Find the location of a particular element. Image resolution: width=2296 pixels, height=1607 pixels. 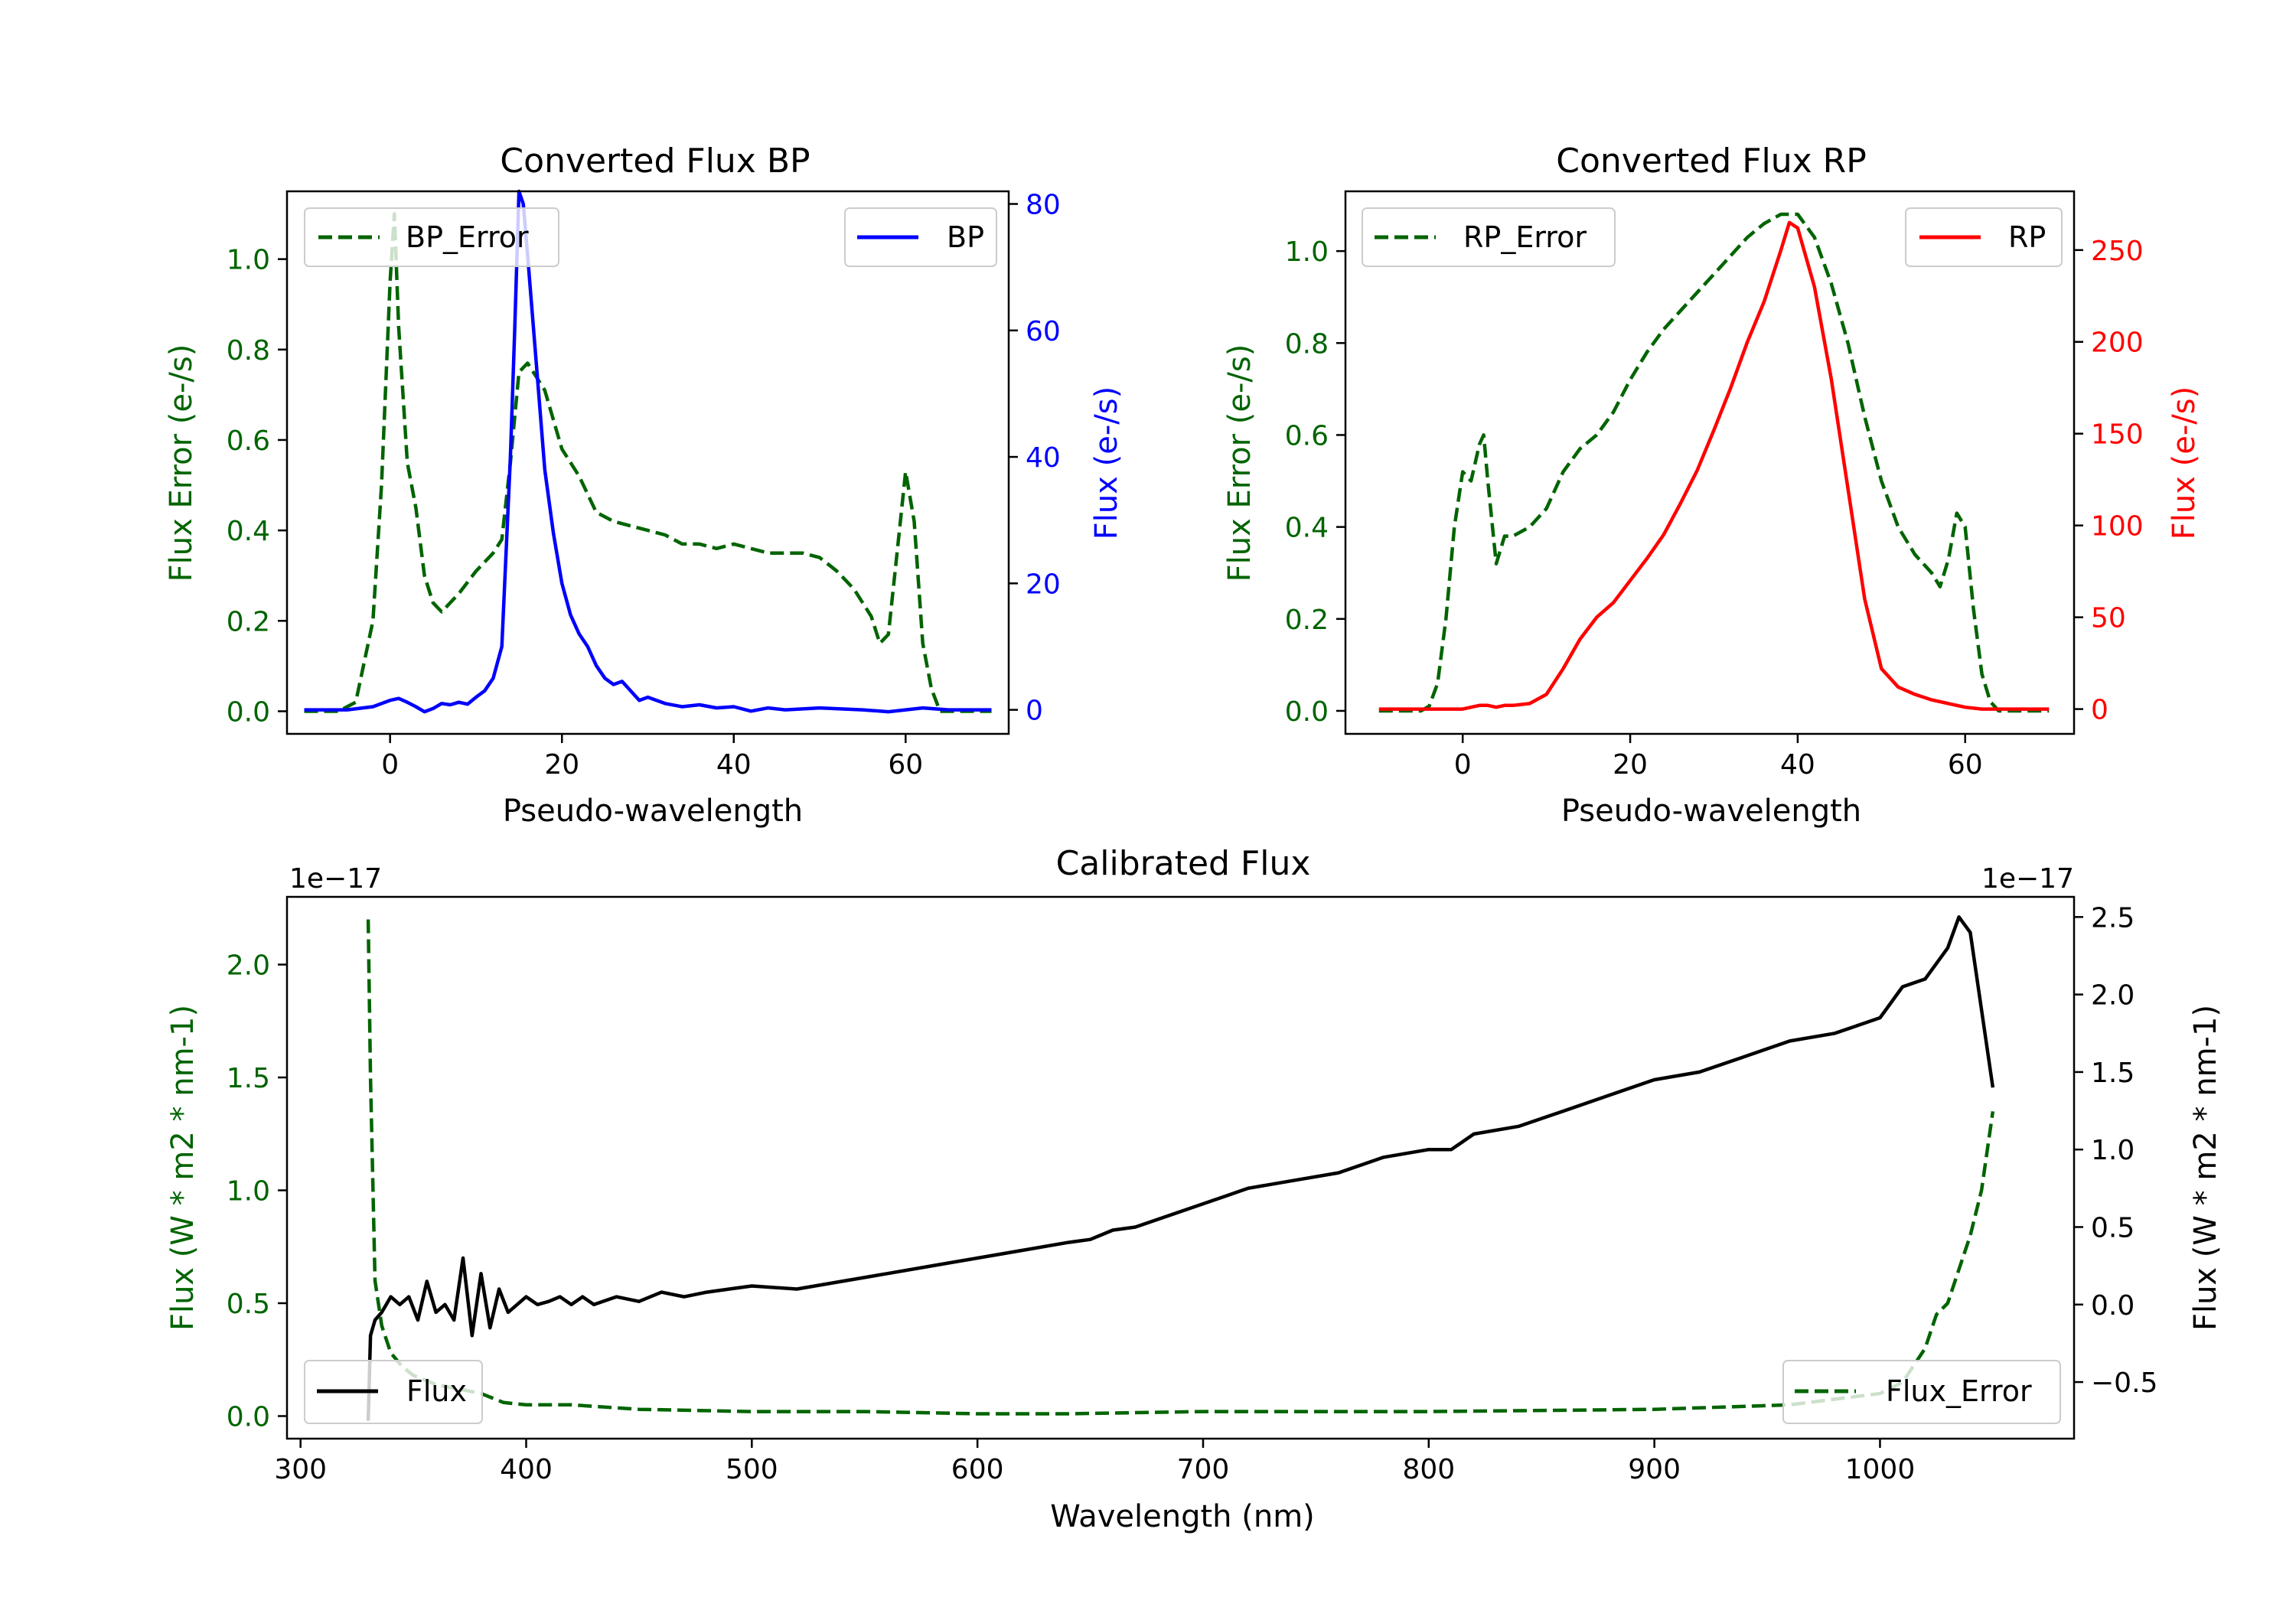

rp-right-tick-label: 150 is located at coordinates (2117, 435).